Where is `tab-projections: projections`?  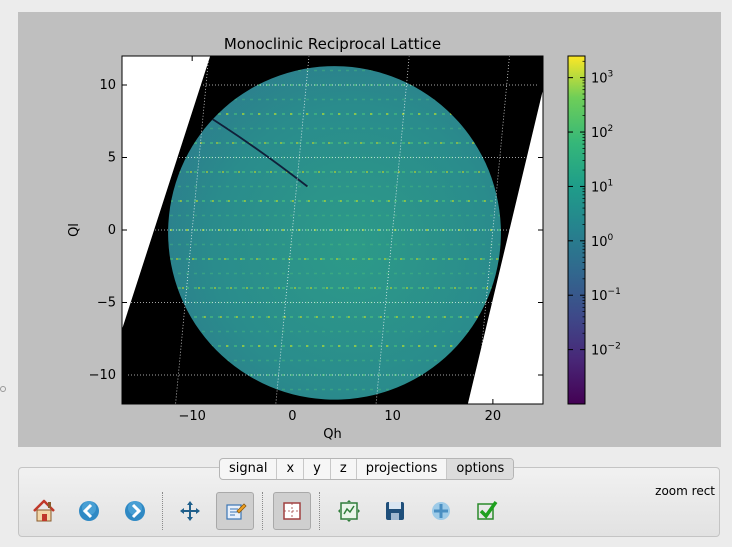
tab-projections: projections is located at coordinates (402, 469).